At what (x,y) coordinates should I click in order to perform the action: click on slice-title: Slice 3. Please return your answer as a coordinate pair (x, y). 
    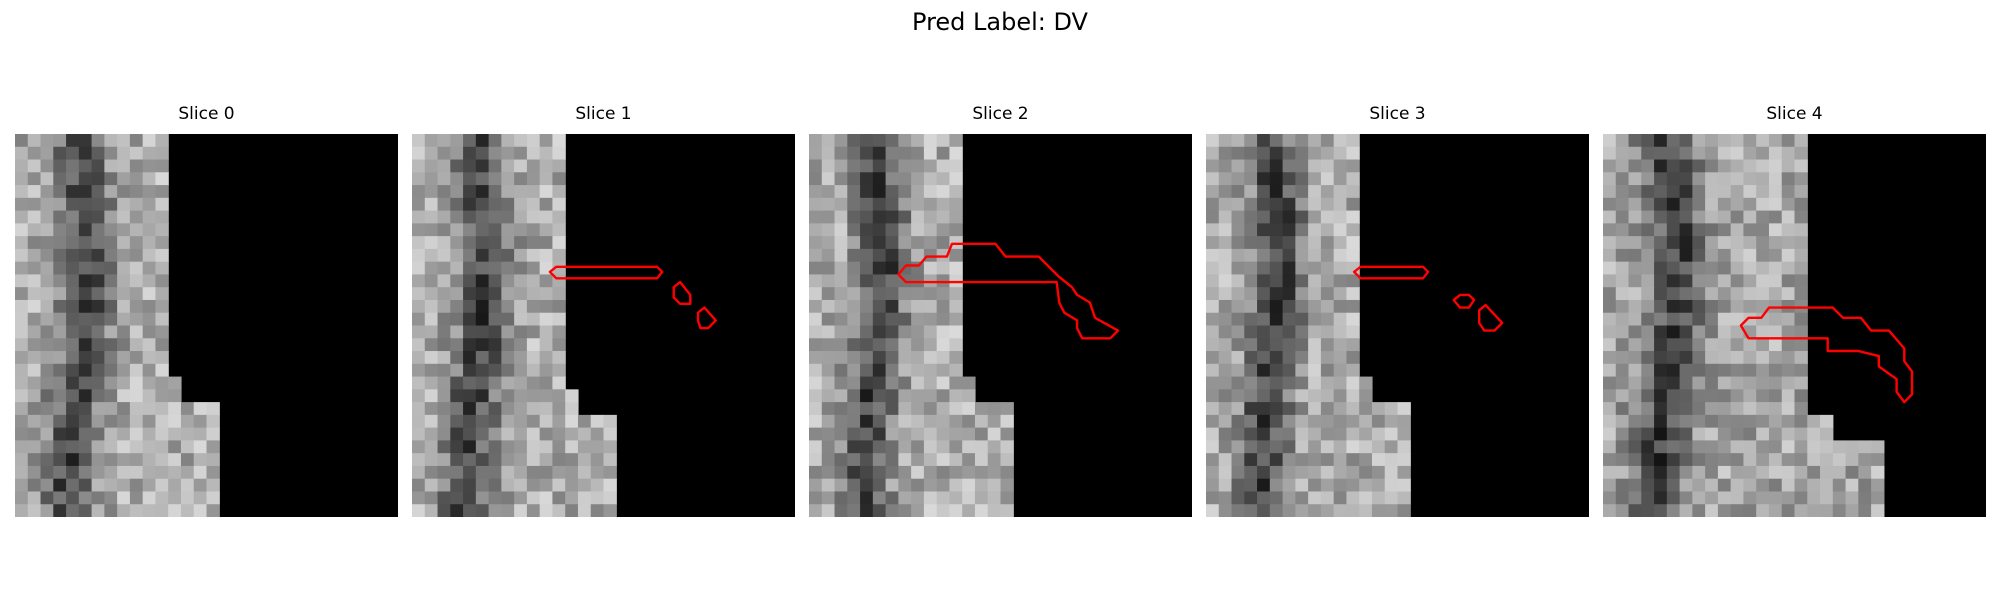
    Looking at the image, I should click on (1397, 114).